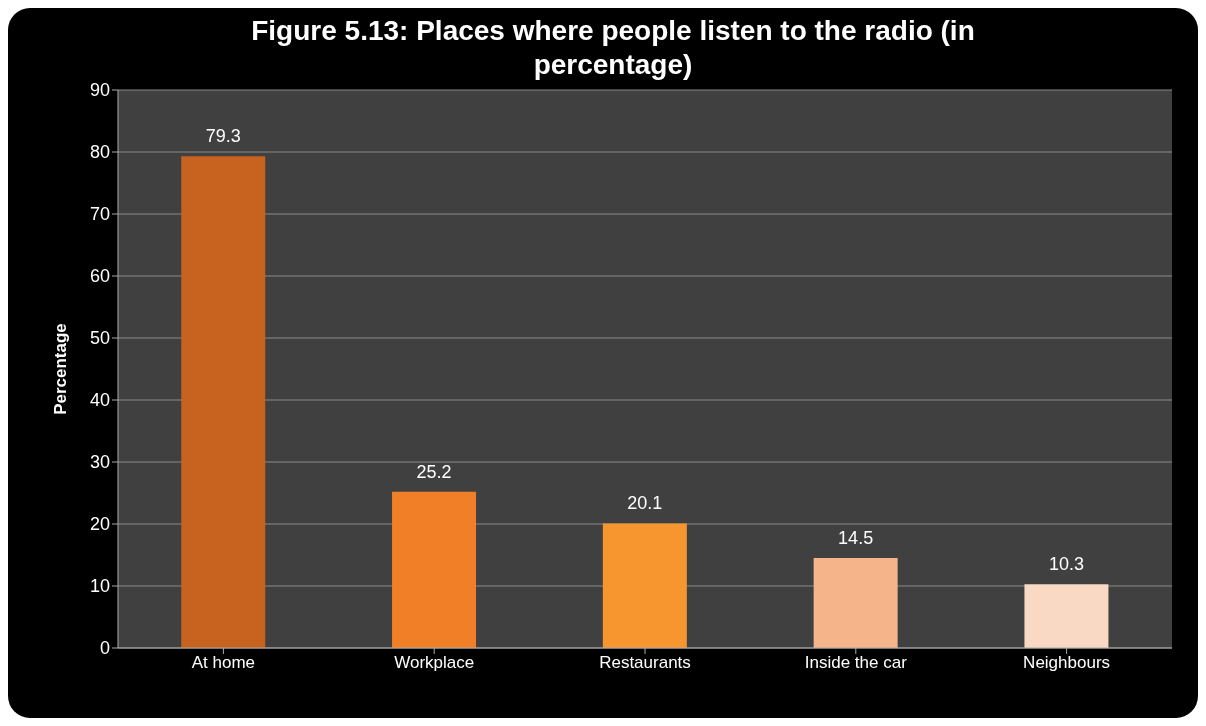  What do you see at coordinates (856, 538) in the screenshot?
I see `data-label: 14.5` at bounding box center [856, 538].